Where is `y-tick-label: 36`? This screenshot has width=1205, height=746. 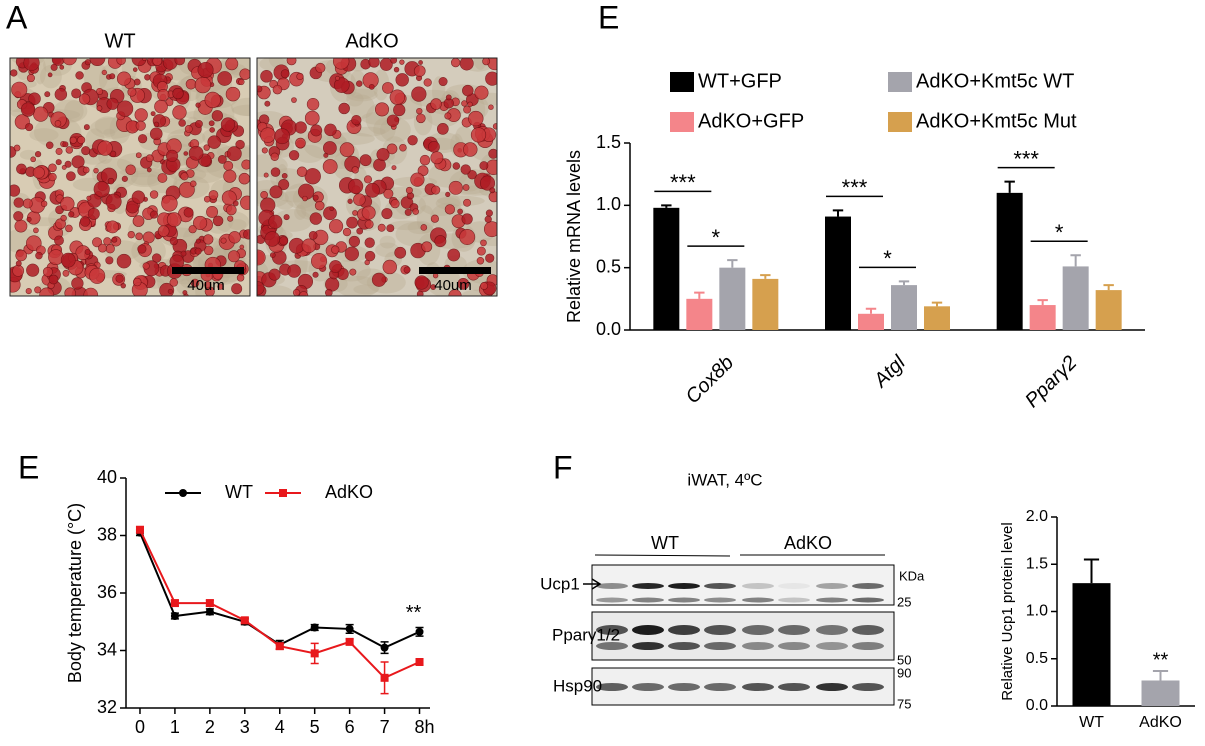 y-tick-label: 36 is located at coordinates (107, 592).